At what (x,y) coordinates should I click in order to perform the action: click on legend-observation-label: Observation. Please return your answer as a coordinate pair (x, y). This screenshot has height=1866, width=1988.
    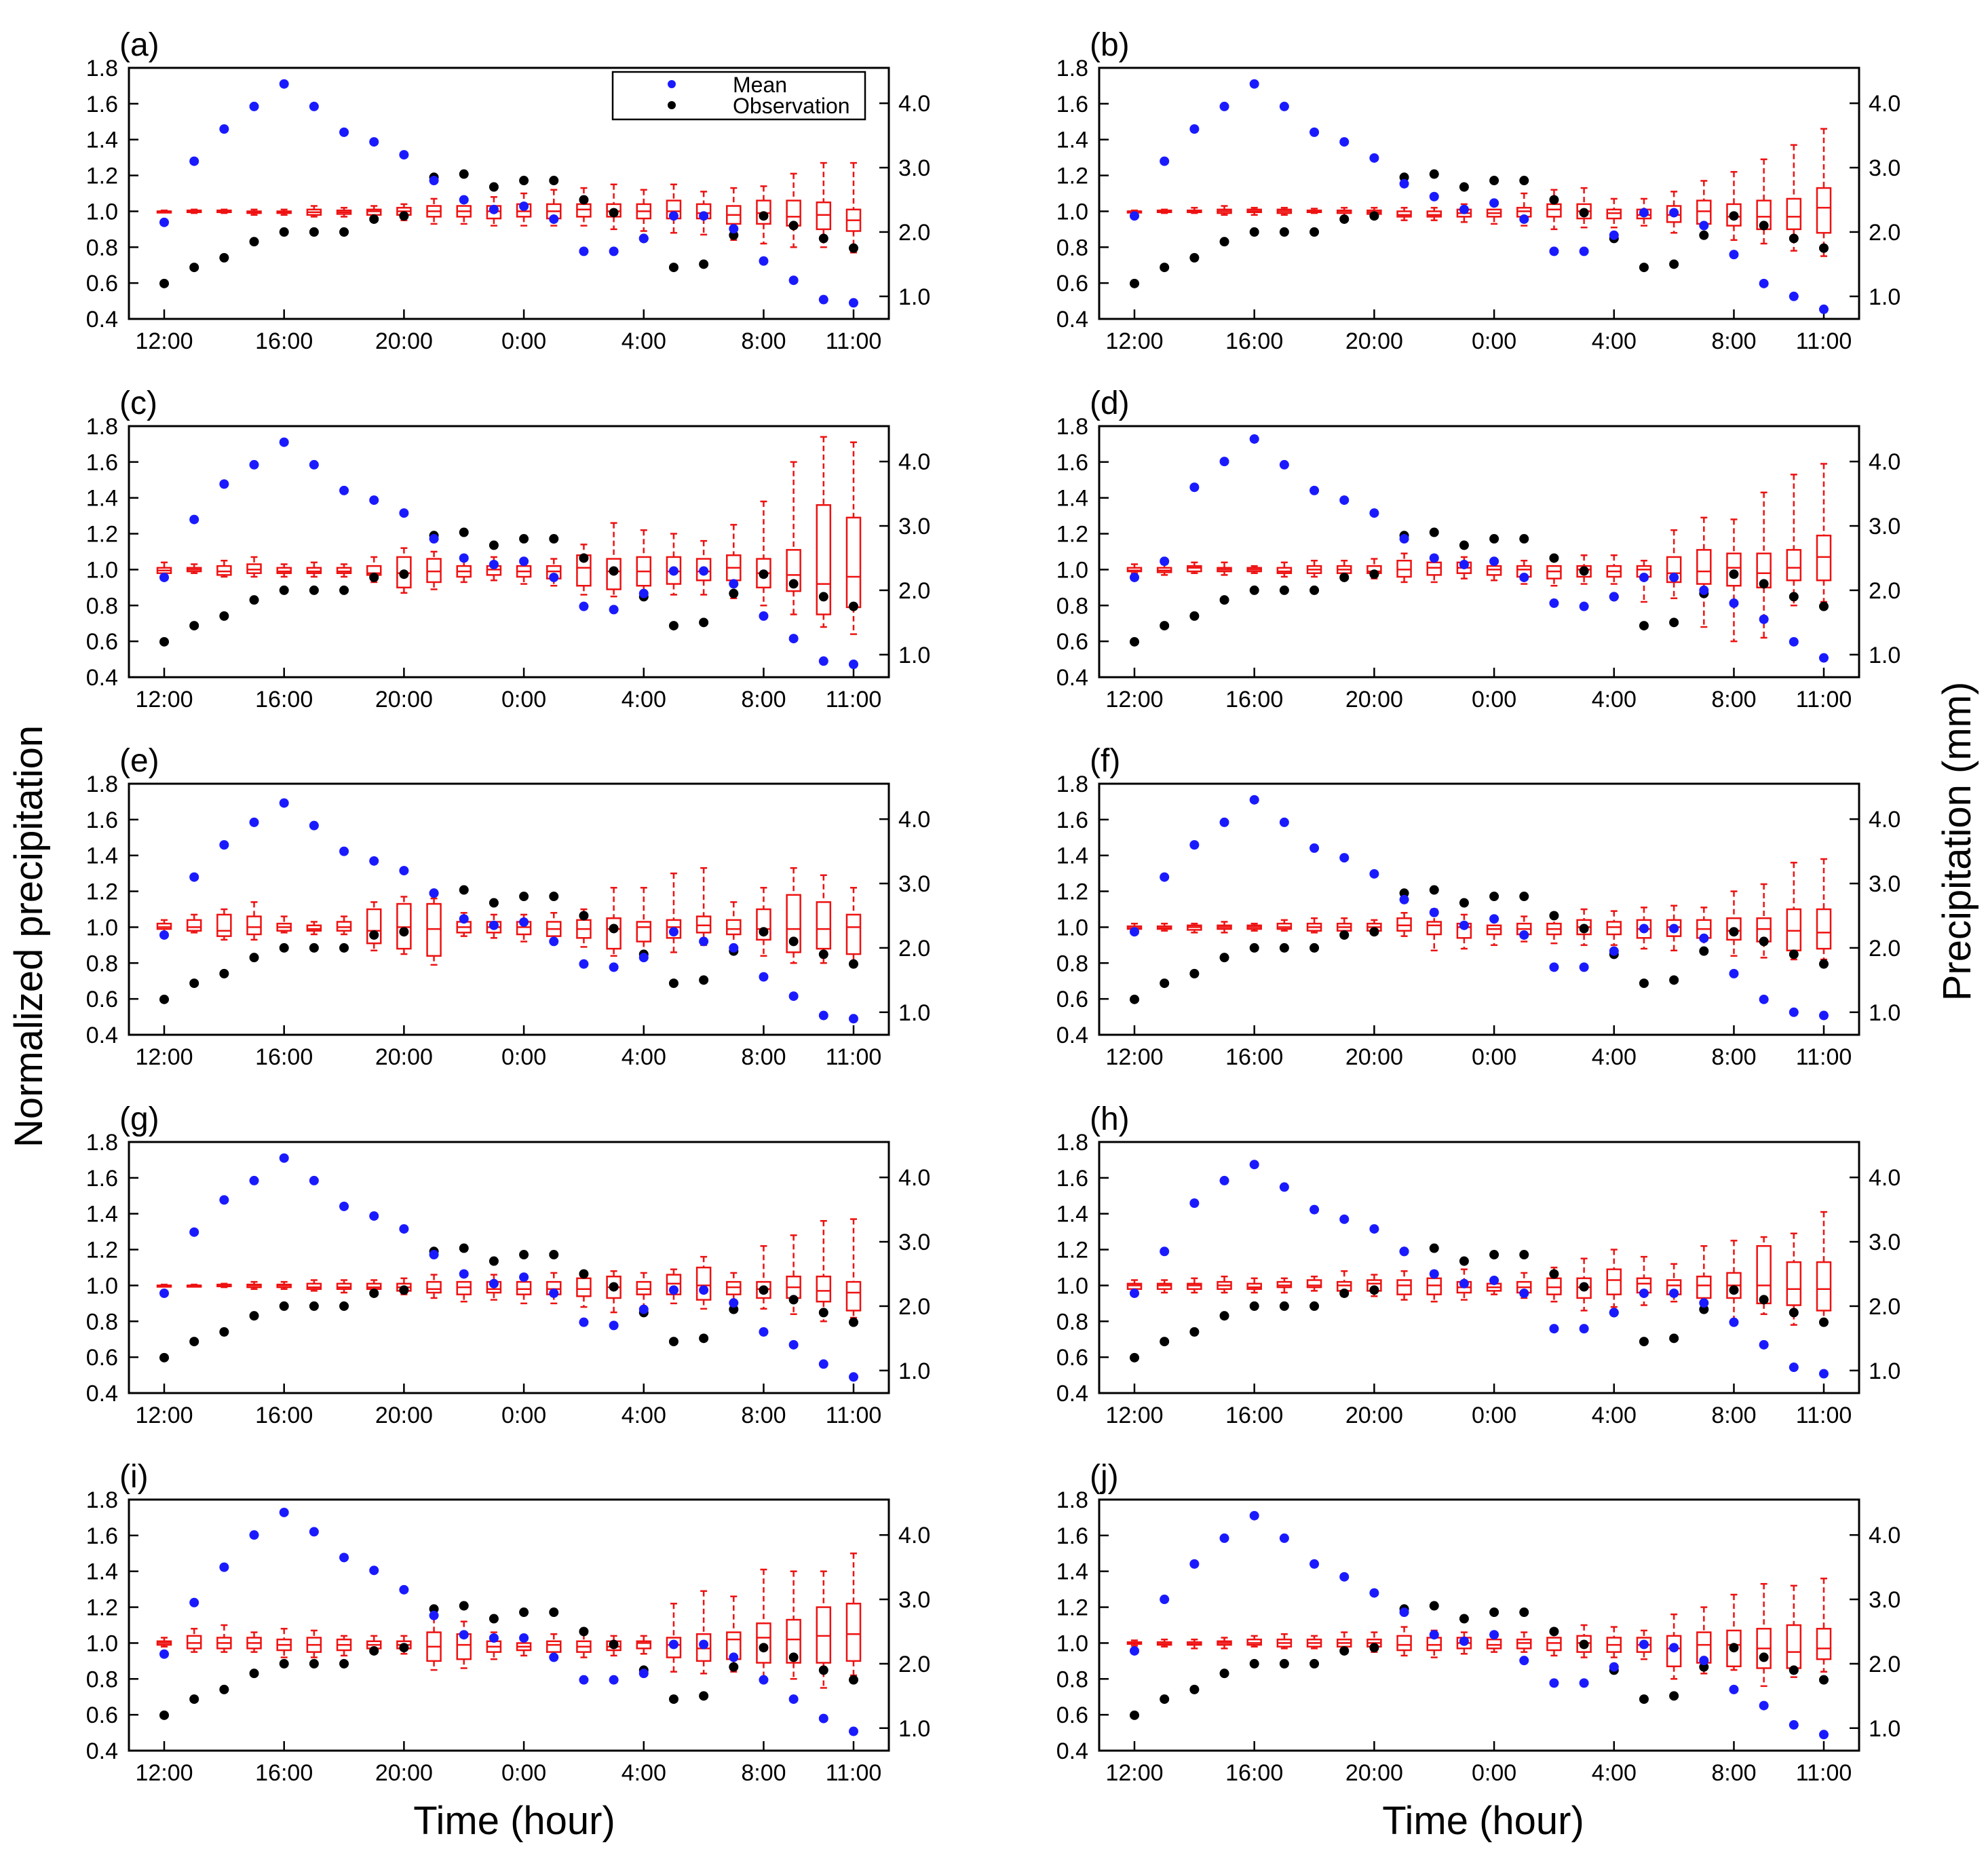
    Looking at the image, I should click on (791, 106).